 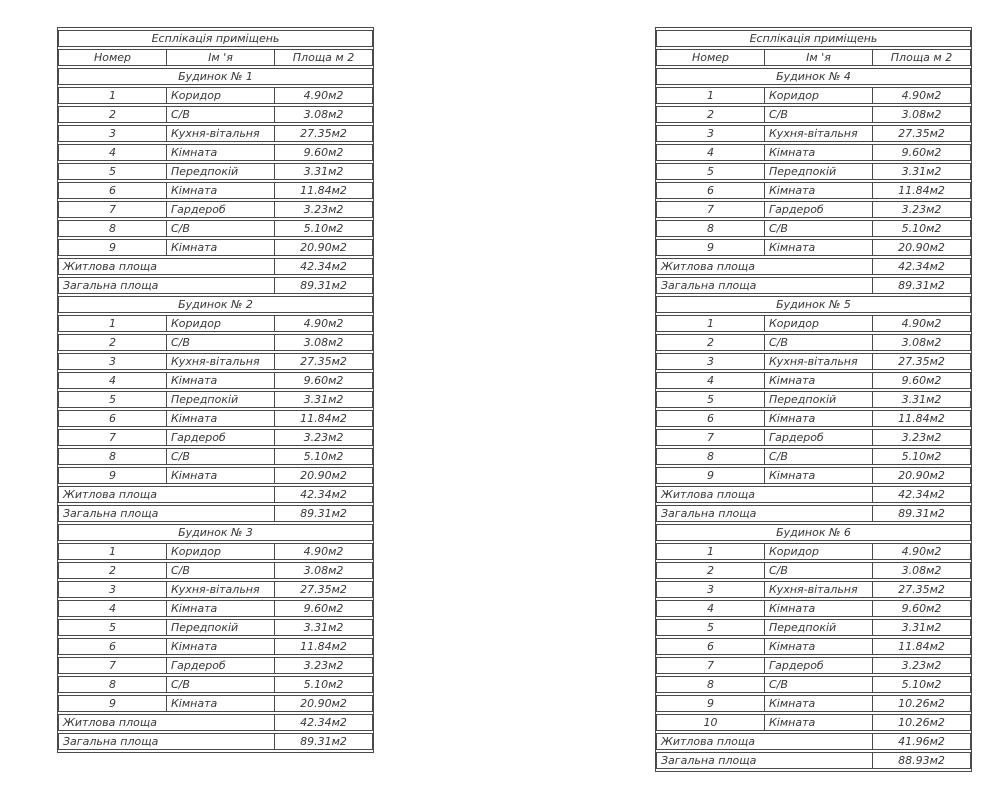 I want to click on column-header: Площа м 2, so click(x=324, y=57).